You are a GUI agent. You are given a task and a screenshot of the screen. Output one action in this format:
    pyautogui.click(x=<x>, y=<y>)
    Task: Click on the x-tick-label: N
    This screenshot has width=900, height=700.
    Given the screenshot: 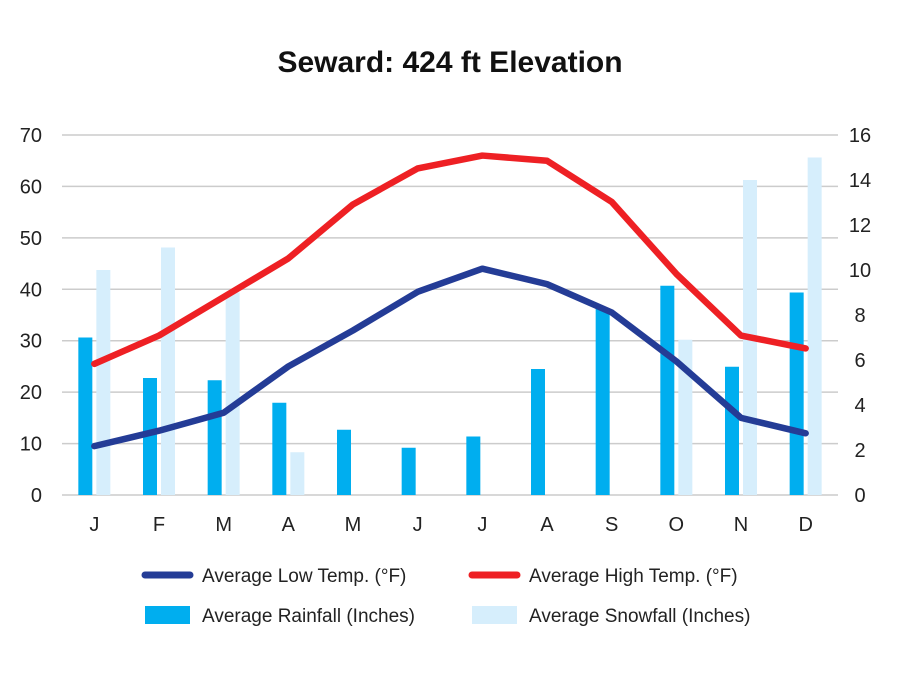 What is the action you would take?
    pyautogui.click(x=741, y=525)
    